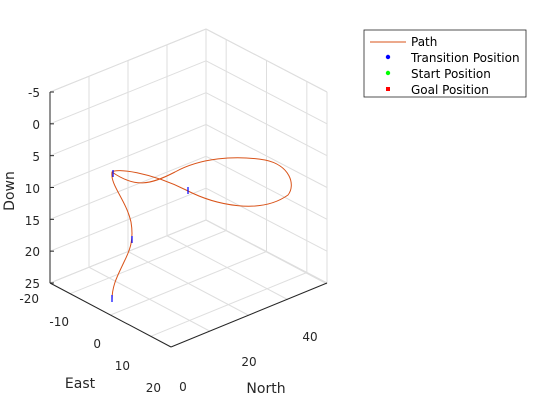  I want to click on down-tick-label: 0, so click(36, 125).